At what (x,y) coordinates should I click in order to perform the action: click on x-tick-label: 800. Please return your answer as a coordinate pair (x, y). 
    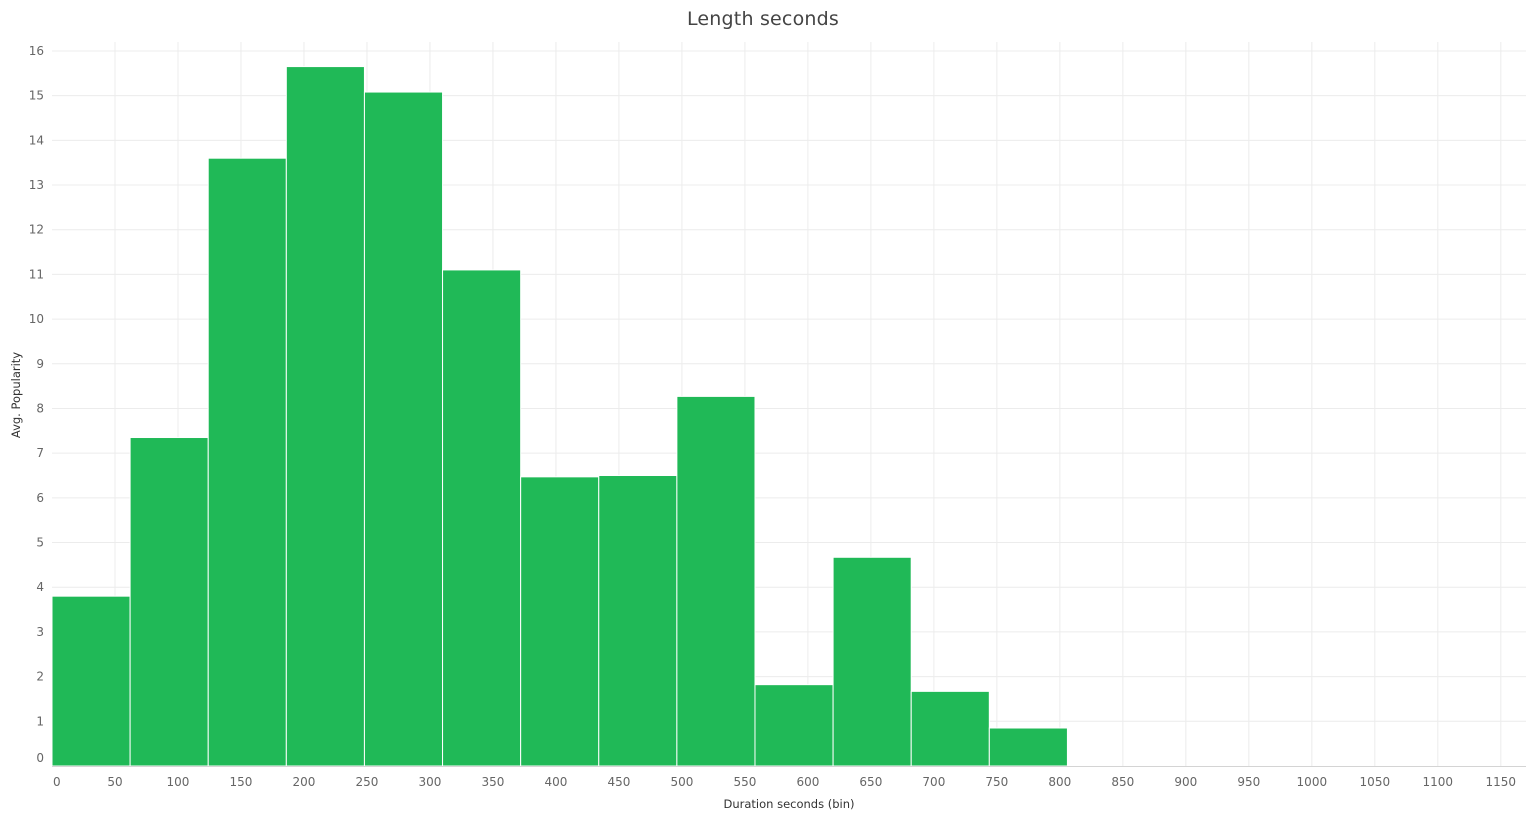
    Looking at the image, I should click on (1059, 782).